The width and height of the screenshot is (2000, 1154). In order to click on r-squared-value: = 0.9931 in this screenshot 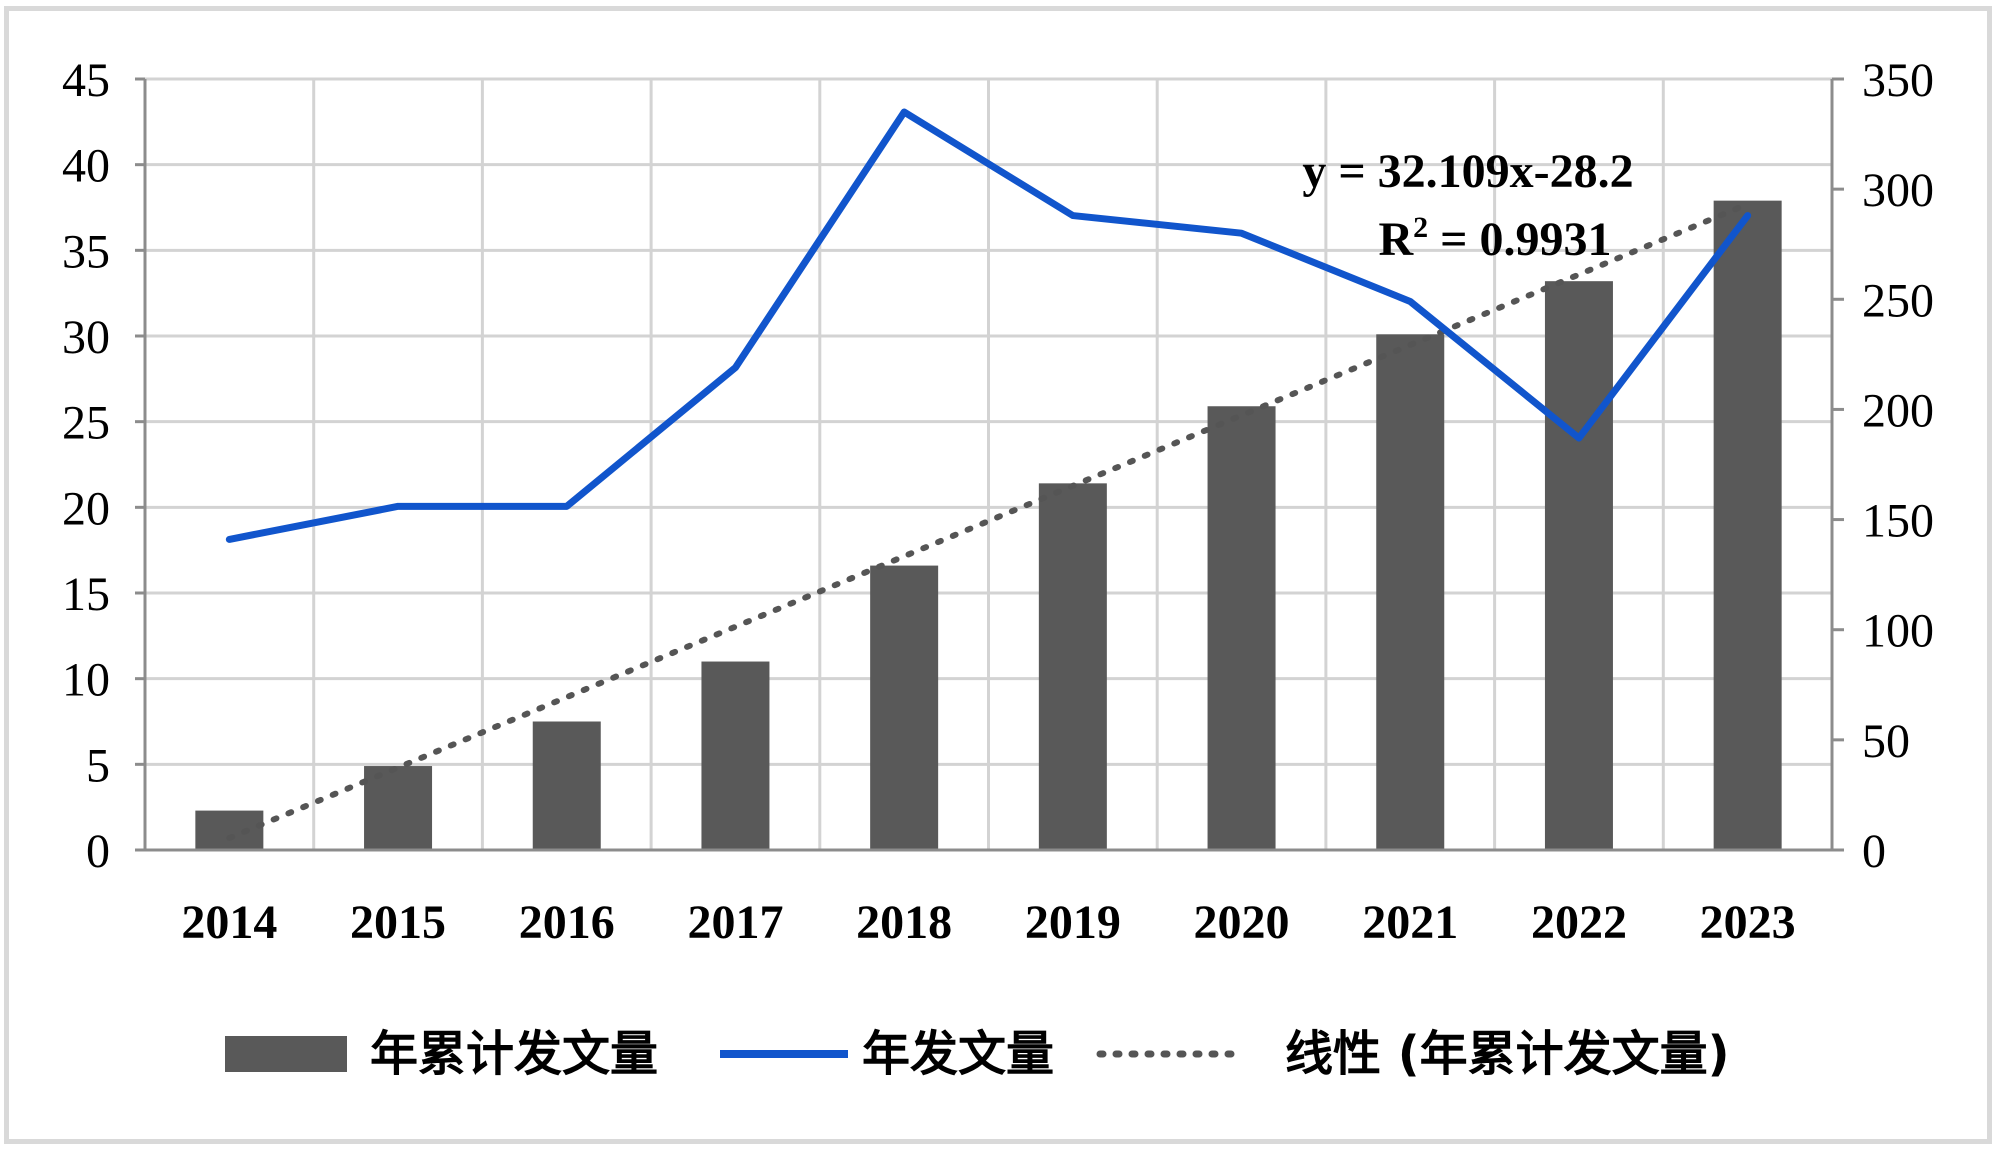, I will do `click(1519, 239)`.